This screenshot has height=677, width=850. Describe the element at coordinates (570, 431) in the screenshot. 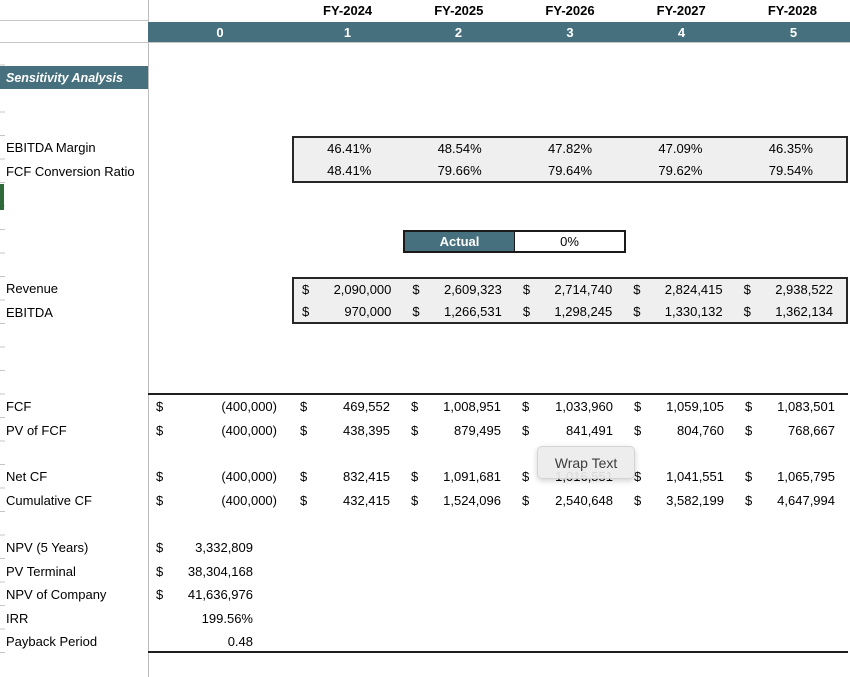

I see `pv-fcf-fy2026: $841,491` at that location.